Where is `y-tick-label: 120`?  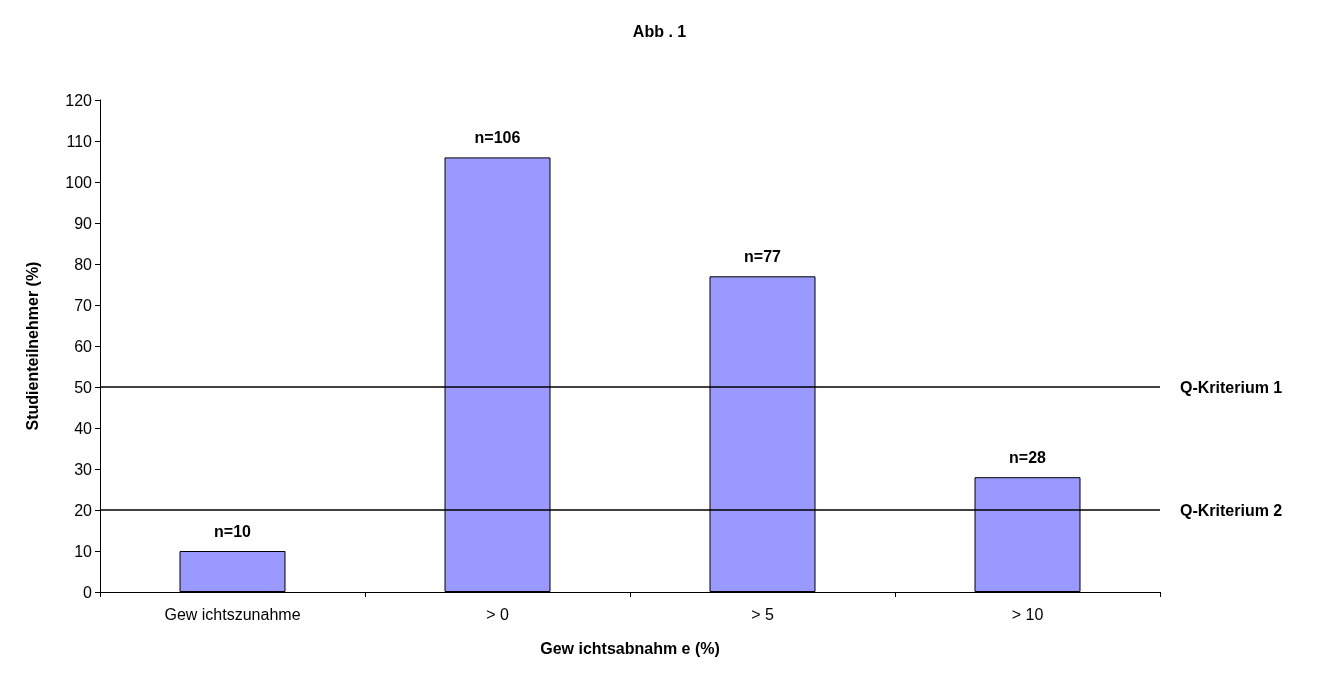 y-tick-label: 120 is located at coordinates (79, 100).